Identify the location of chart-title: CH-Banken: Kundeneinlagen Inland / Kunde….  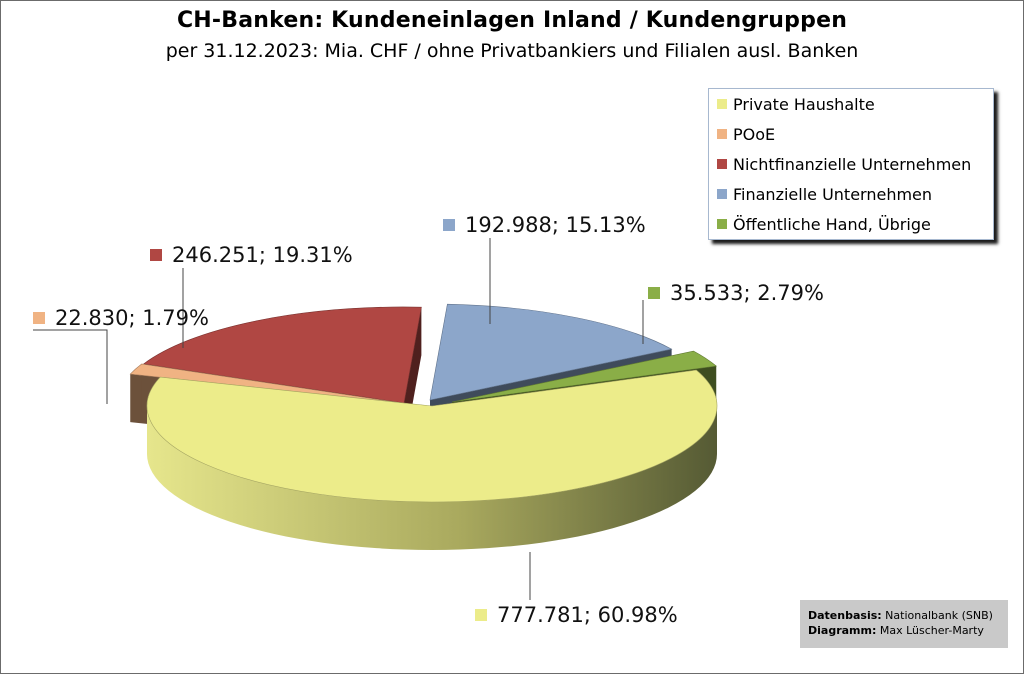
(512, 20).